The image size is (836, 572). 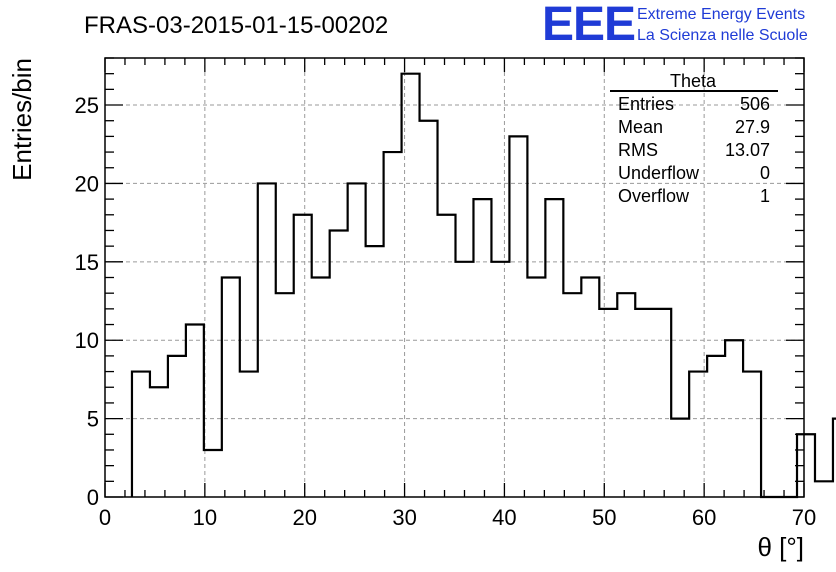 What do you see at coordinates (22, 119) in the screenshot?
I see `y-axis-title: Entries/bin` at bounding box center [22, 119].